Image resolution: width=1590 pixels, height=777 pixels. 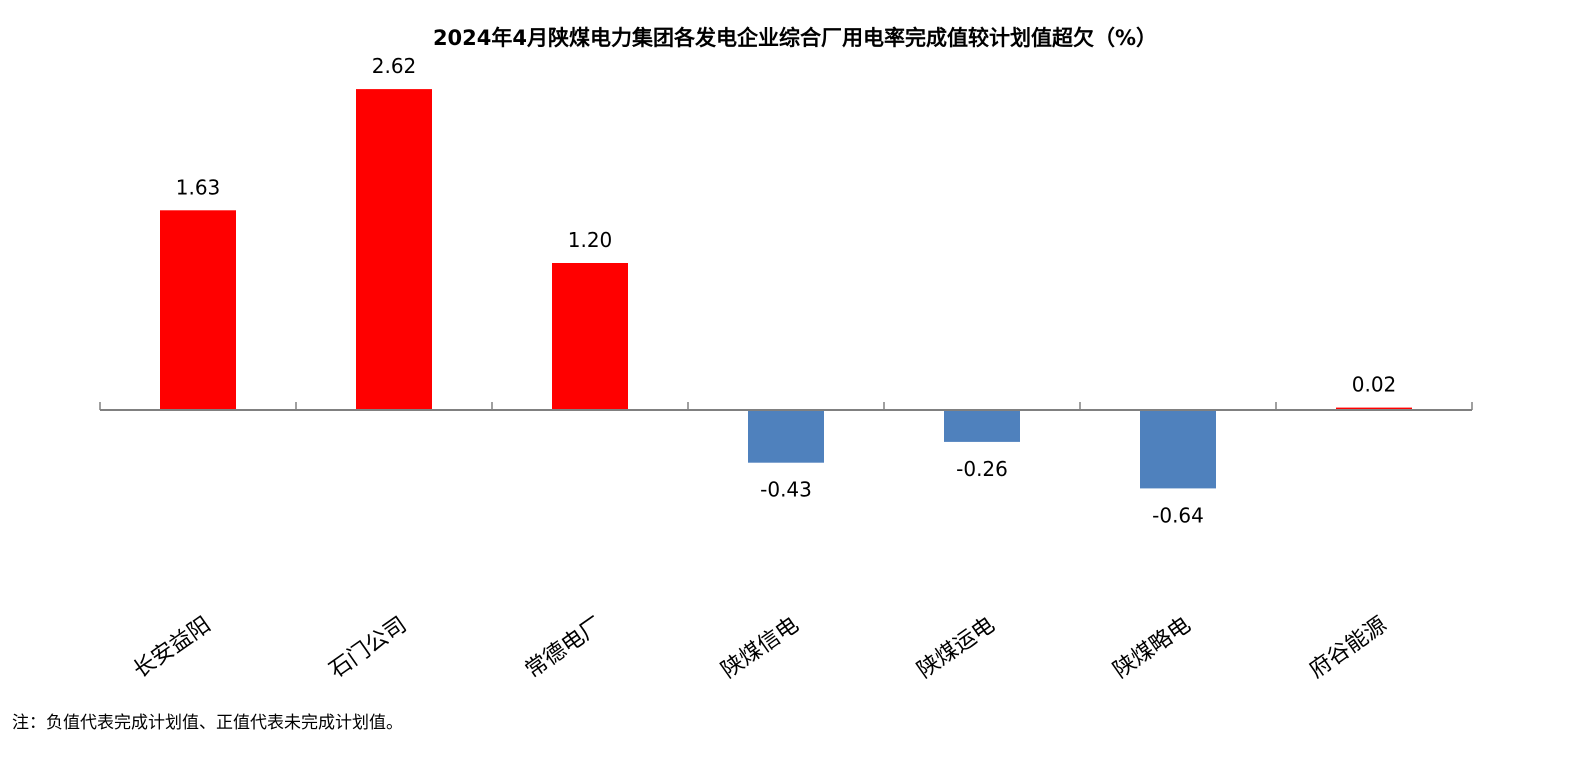 I want to click on chart-note: 注：负值代表完成计划值、正值代表未完成计划值。, so click(x=207, y=723).